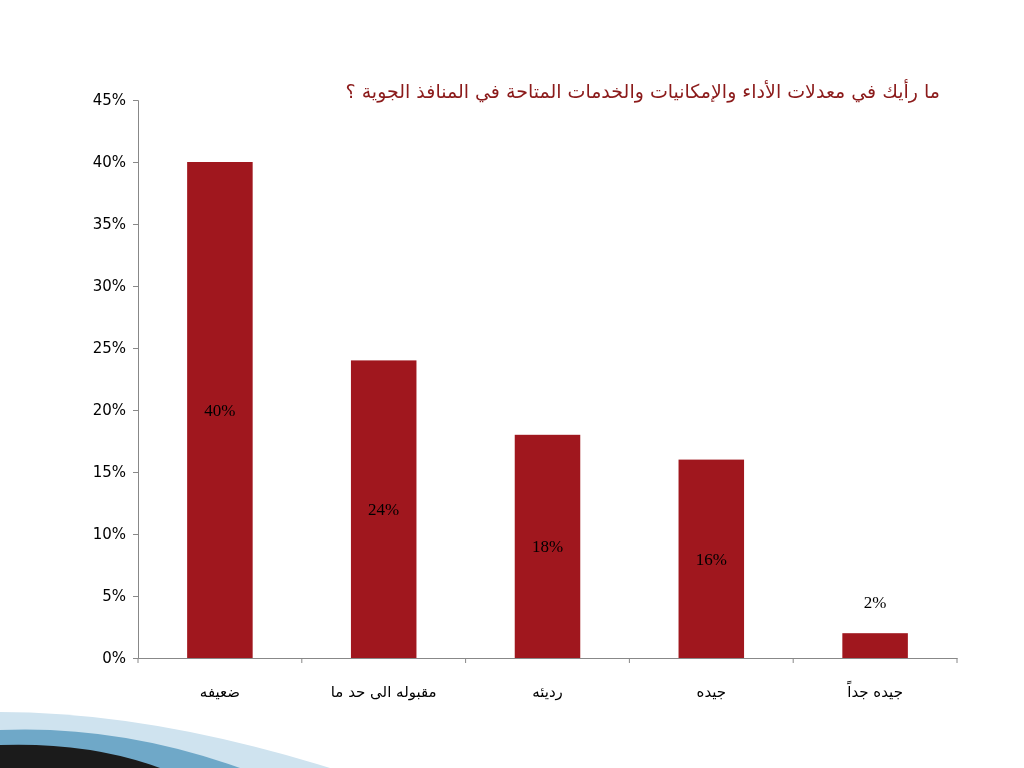  Describe the element at coordinates (874, 690) in the screenshot. I see `x-tick-label: جيده جداً` at that location.